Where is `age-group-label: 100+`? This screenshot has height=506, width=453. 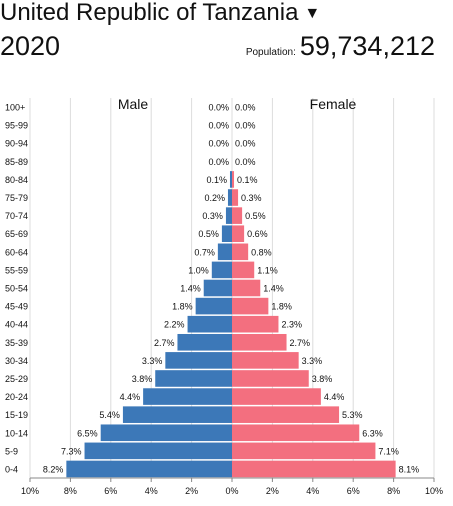 age-group-label: 100+ is located at coordinates (15, 108).